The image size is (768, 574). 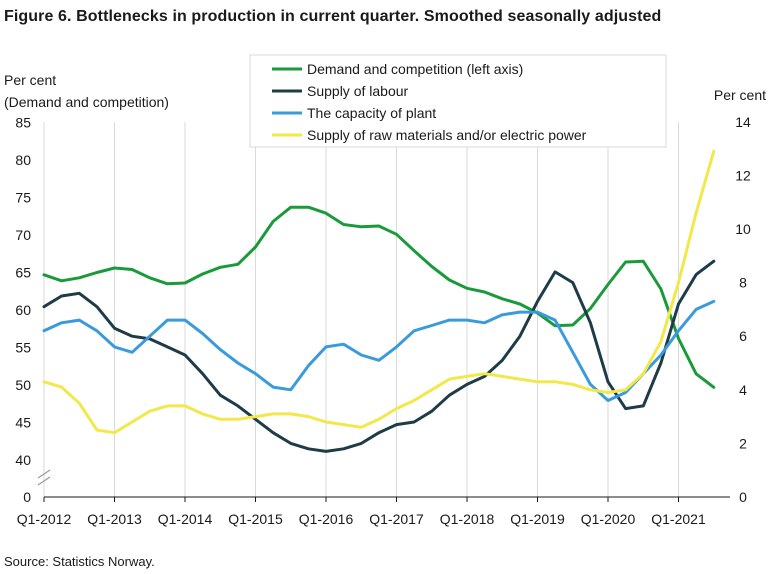 What do you see at coordinates (23, 273) in the screenshot?
I see `left-tick-label: 65` at bounding box center [23, 273].